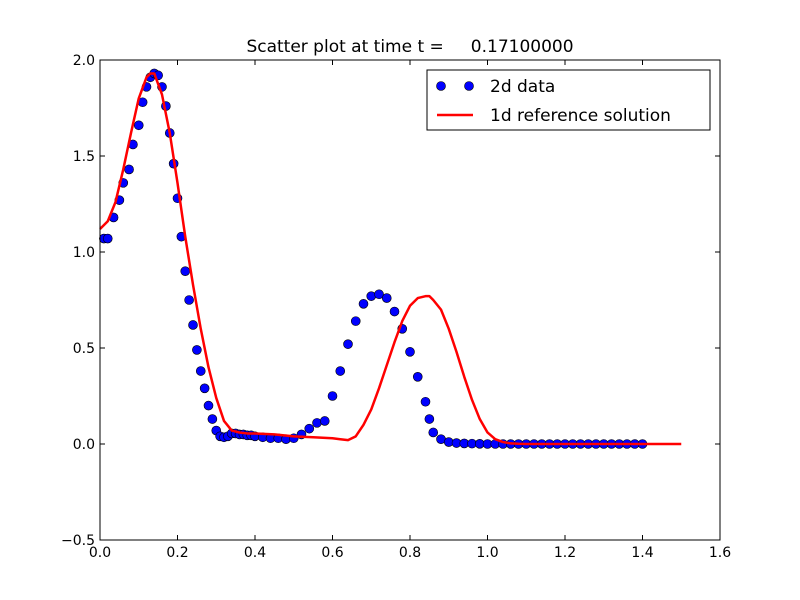 The image size is (800, 600). I want to click on x-tick-label: 1.0, so click(487, 553).